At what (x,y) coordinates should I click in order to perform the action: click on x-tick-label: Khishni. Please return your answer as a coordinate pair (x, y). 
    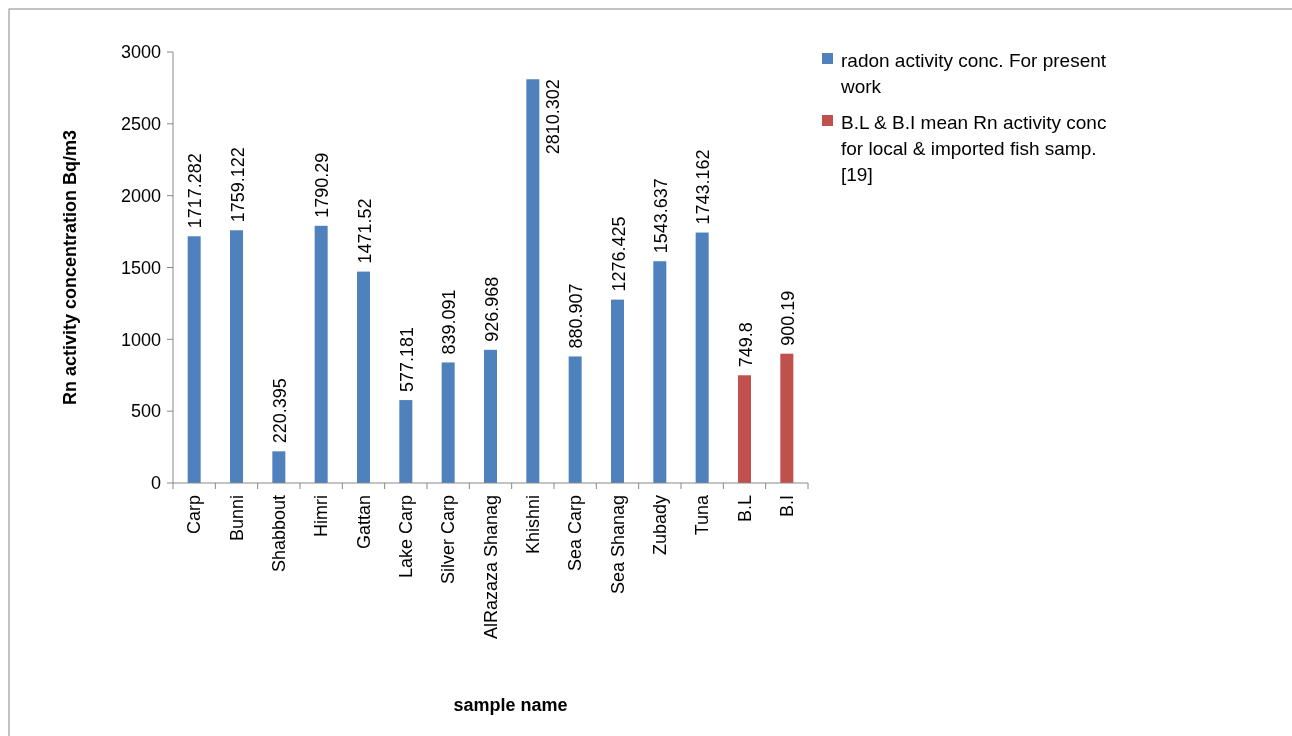
    Looking at the image, I should click on (532, 525).